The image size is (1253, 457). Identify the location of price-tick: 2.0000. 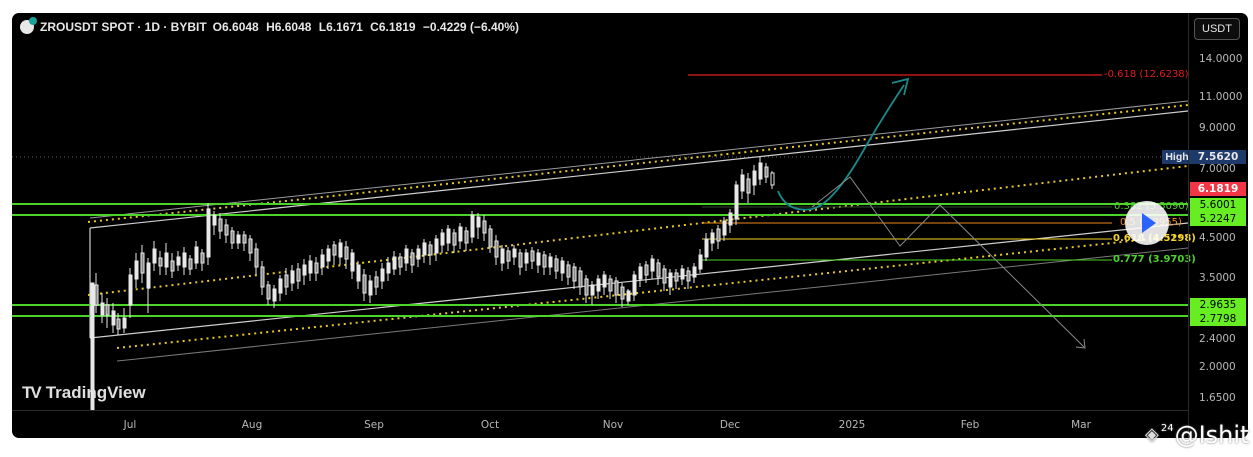
(1217, 367).